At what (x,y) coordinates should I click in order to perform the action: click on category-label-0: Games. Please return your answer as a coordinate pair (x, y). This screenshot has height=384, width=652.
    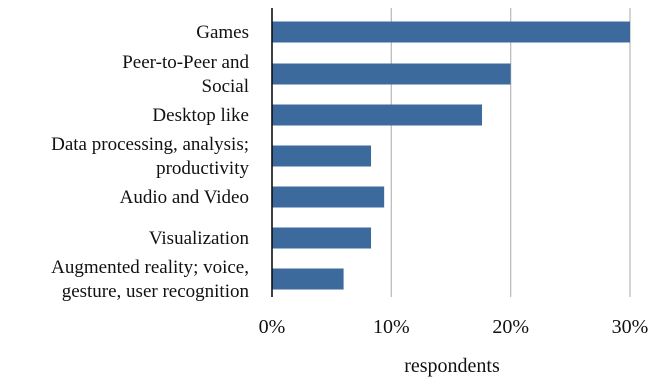
    Looking at the image, I should click on (222, 32).